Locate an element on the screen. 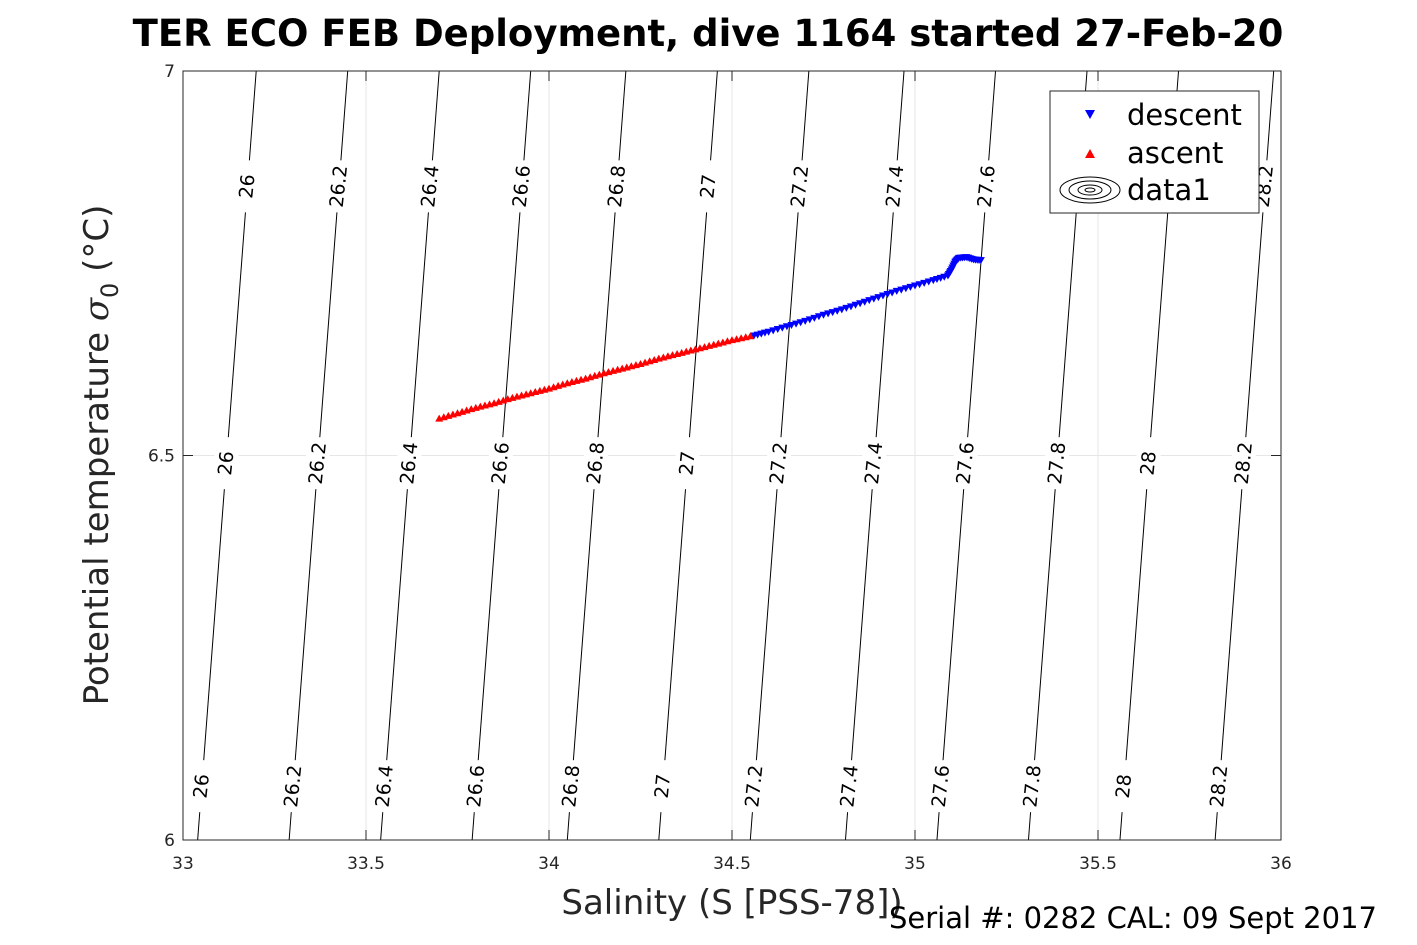  y-tick-label: 6.5 is located at coordinates (161, 457).